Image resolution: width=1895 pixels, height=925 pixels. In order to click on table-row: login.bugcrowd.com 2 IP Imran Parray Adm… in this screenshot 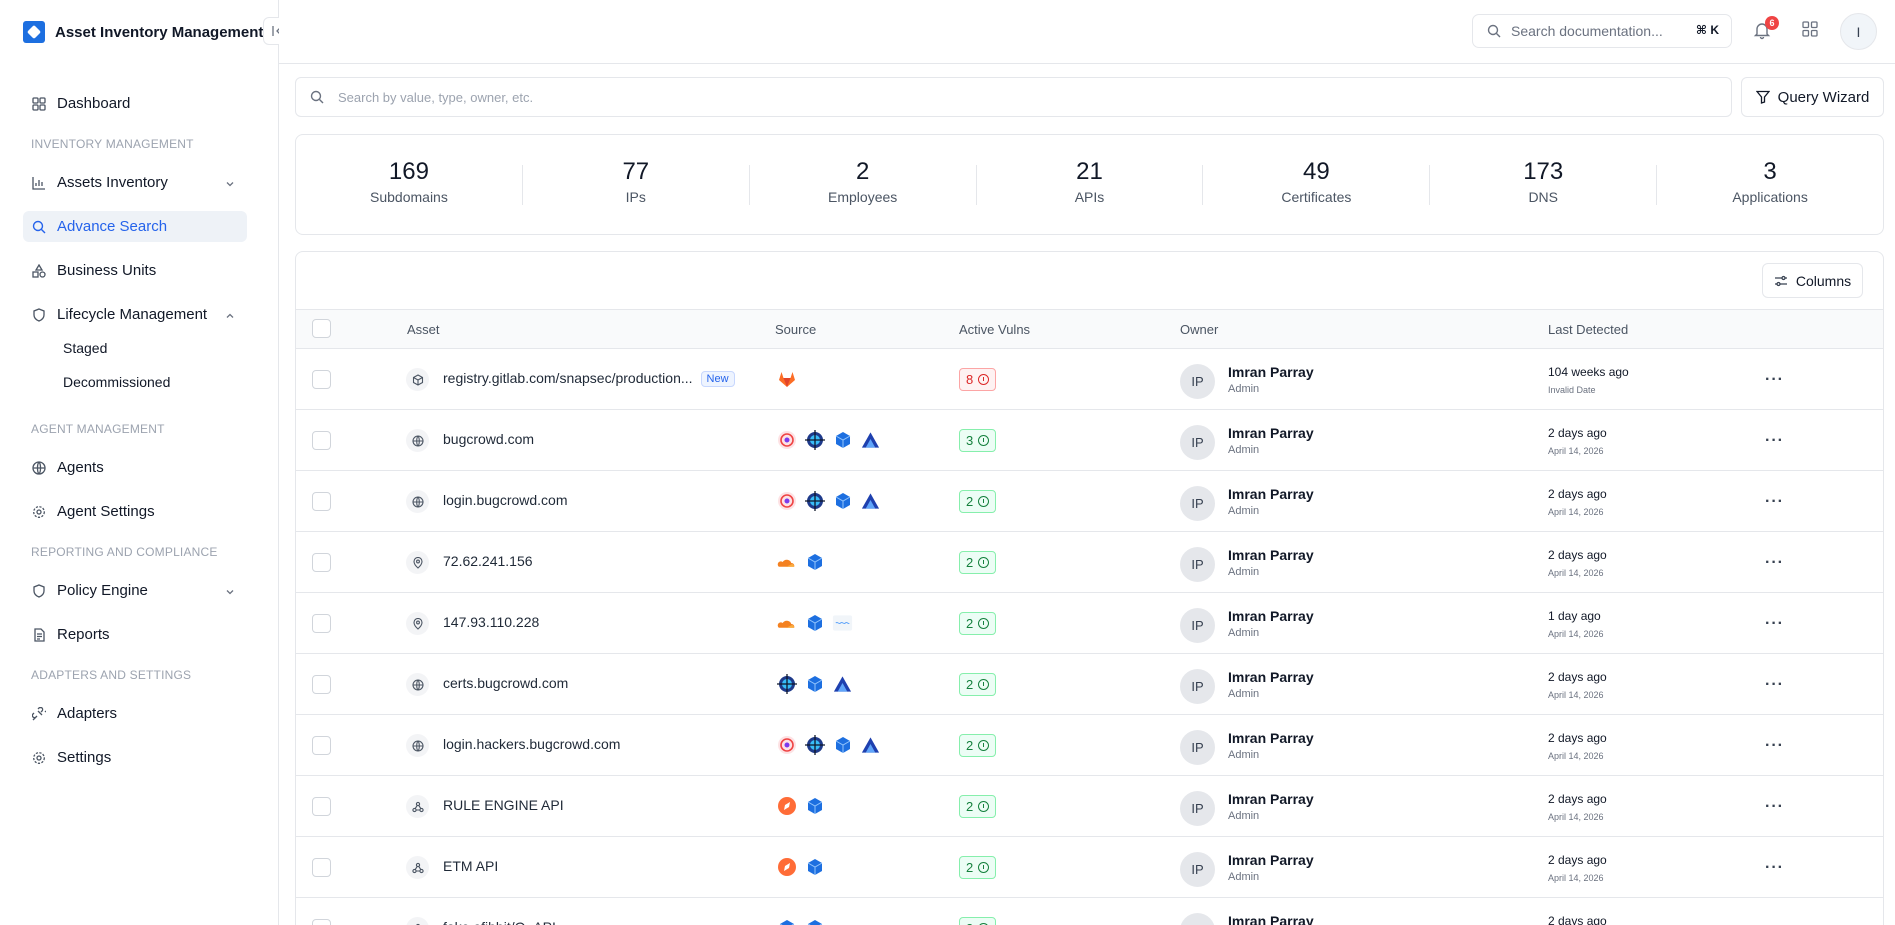, I will do `click(1089, 501)`.